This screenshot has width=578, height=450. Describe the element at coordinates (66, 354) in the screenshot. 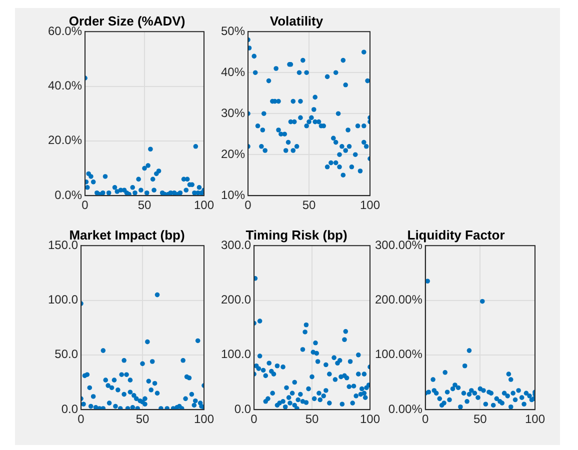

I see `y-tick-label: 50.0` at that location.